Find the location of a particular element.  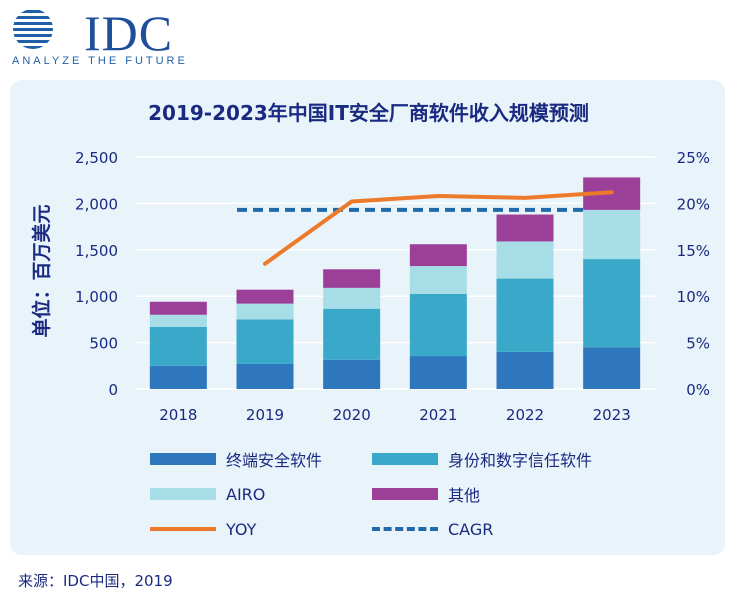

legend-swatch-endpoint is located at coordinates (183, 459).